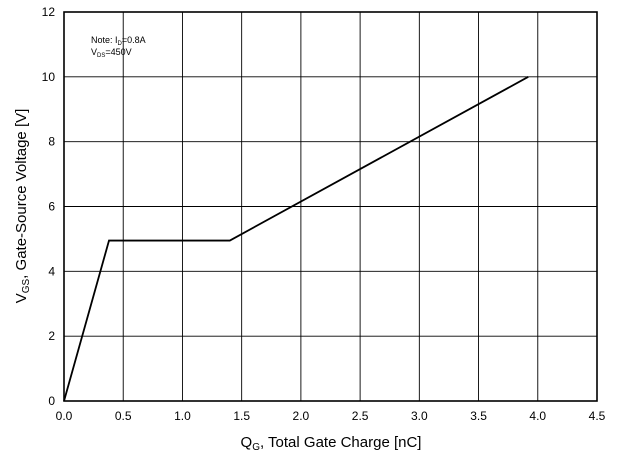 The image size is (623, 457). I want to click on y-tick-label: 8, so click(51, 142).